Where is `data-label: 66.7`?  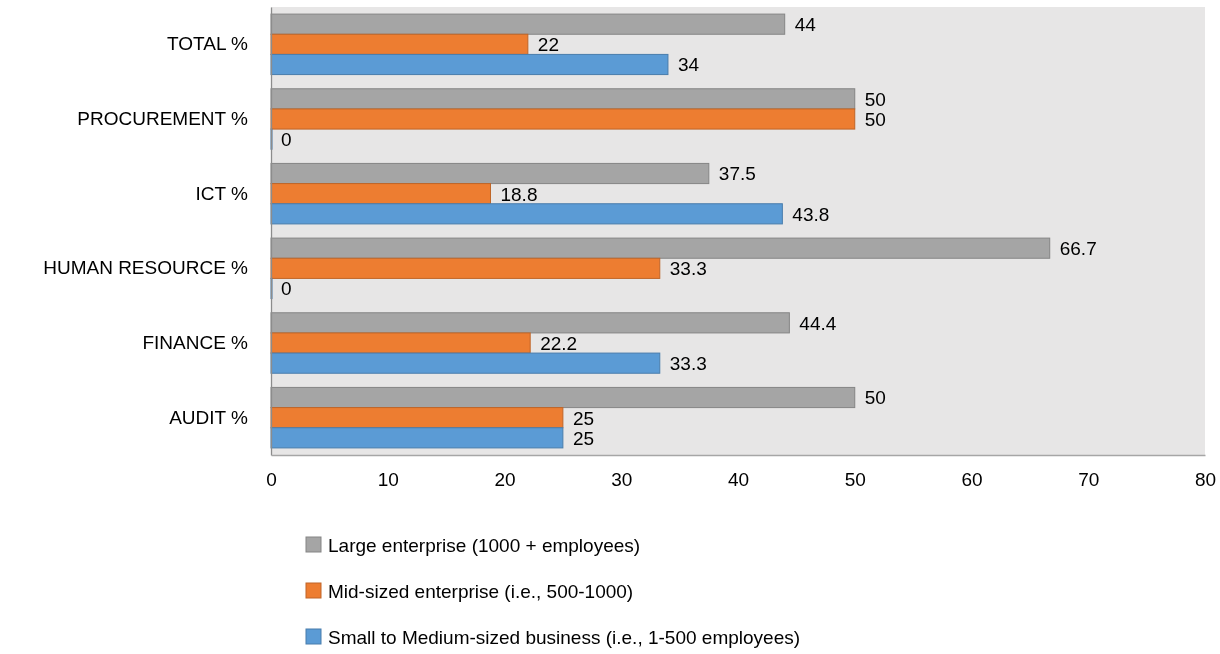 data-label: 66.7 is located at coordinates (1078, 249).